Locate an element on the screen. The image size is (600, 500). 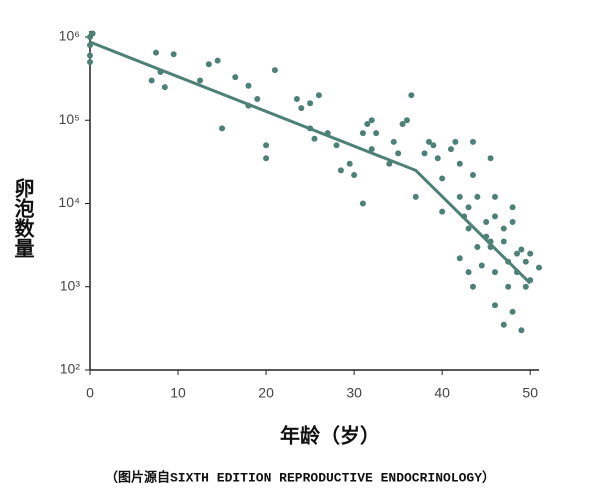
x-axis-title: 年龄（岁） is located at coordinates (330, 435).